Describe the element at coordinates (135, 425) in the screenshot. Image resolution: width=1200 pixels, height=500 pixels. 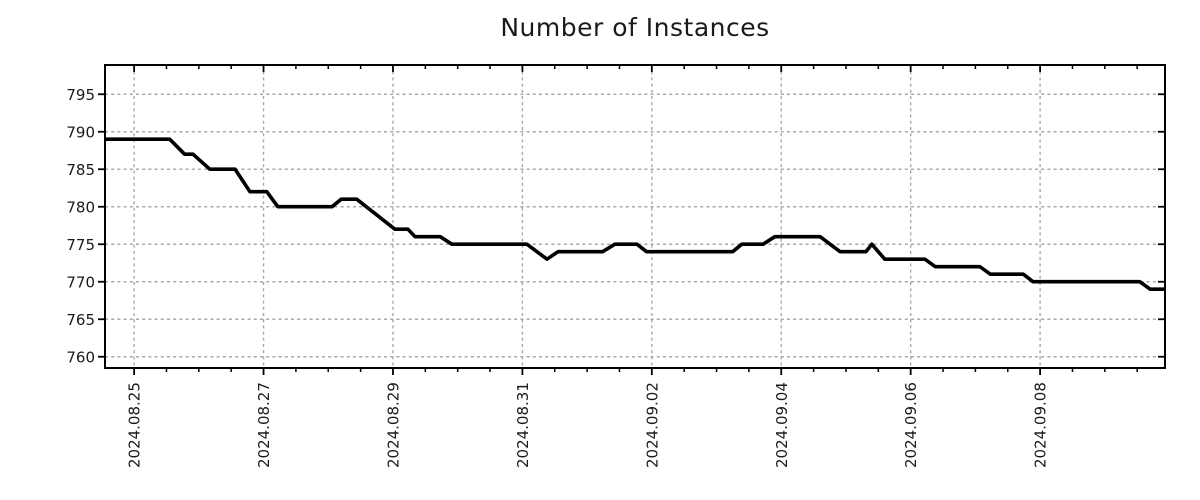
I see `x-tick-label: 2024.08.25` at that location.